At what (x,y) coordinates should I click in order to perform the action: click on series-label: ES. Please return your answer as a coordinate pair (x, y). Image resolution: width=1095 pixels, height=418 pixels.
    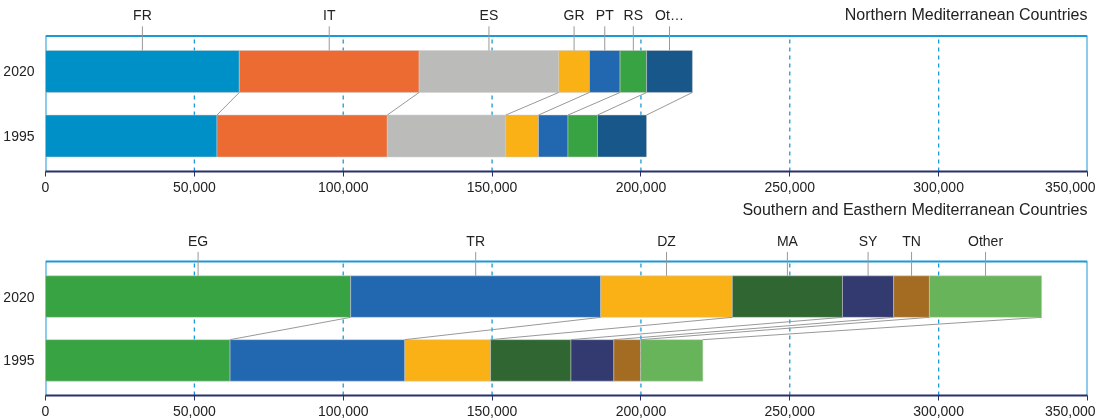
    Looking at the image, I should click on (489, 15).